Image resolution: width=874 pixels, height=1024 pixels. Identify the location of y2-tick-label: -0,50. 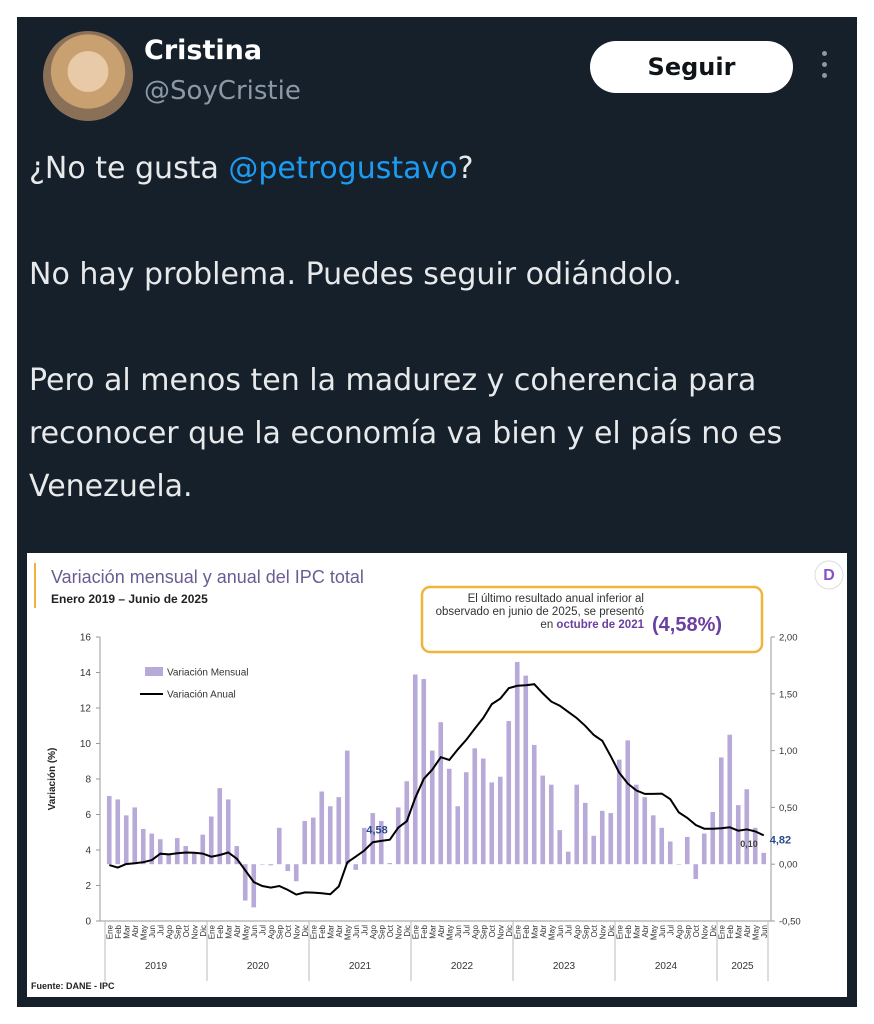
(790, 922).